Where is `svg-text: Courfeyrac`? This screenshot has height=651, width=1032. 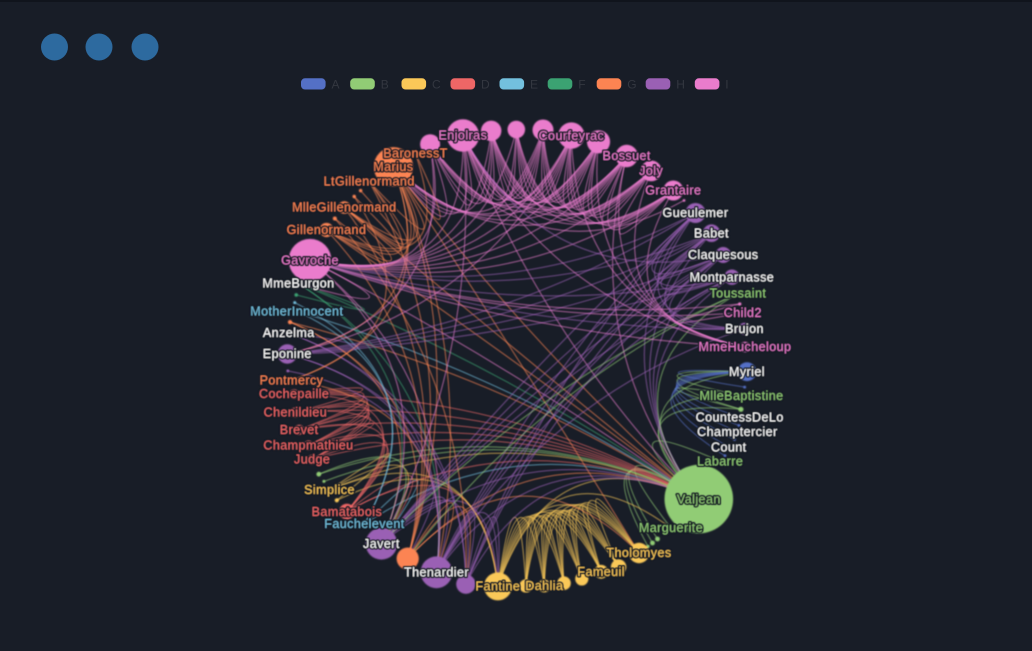 svg-text: Courfeyrac is located at coordinates (572, 136).